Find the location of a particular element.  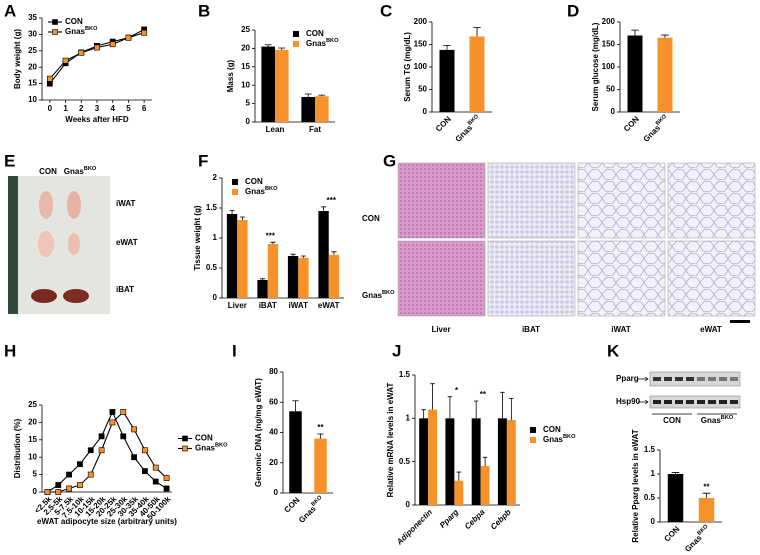

y-tick-label: 40 is located at coordinates (273, 432).